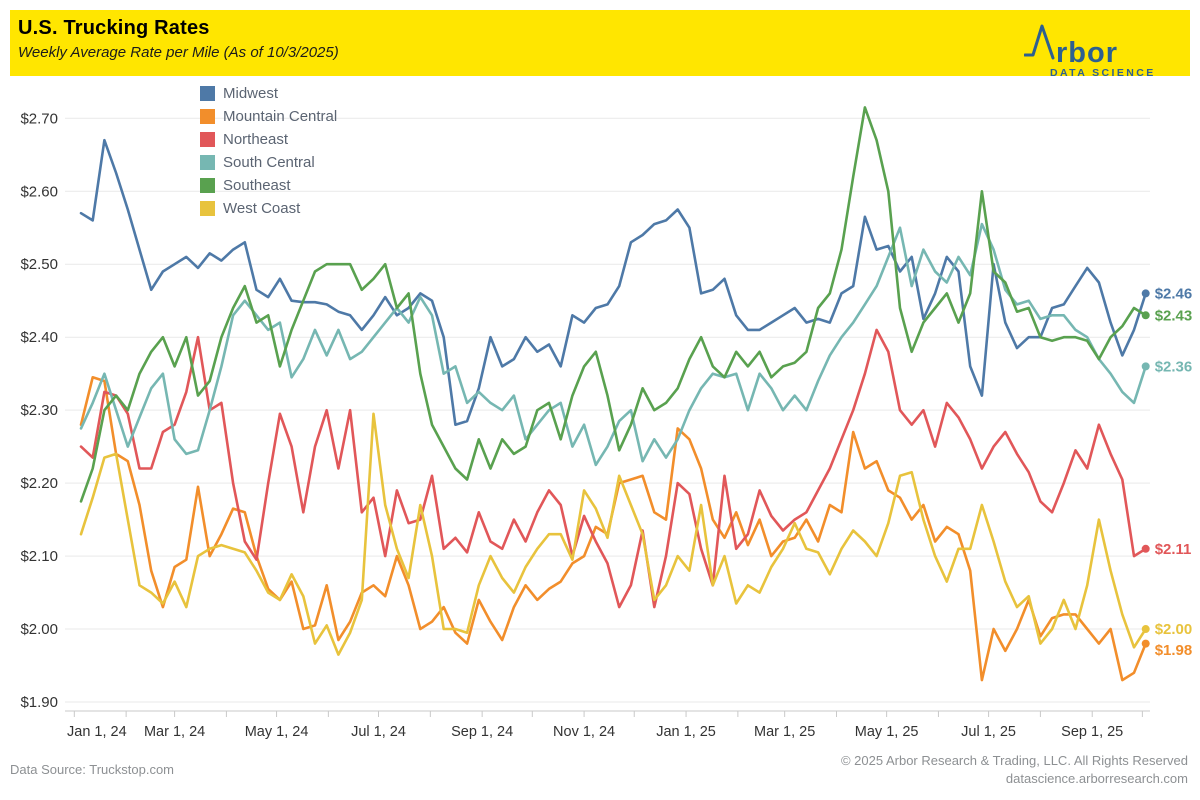 The image size is (1200, 800). Describe the element at coordinates (887, 732) in the screenshot. I see `x-axis-label-may-1-25: May 1, 25` at that location.